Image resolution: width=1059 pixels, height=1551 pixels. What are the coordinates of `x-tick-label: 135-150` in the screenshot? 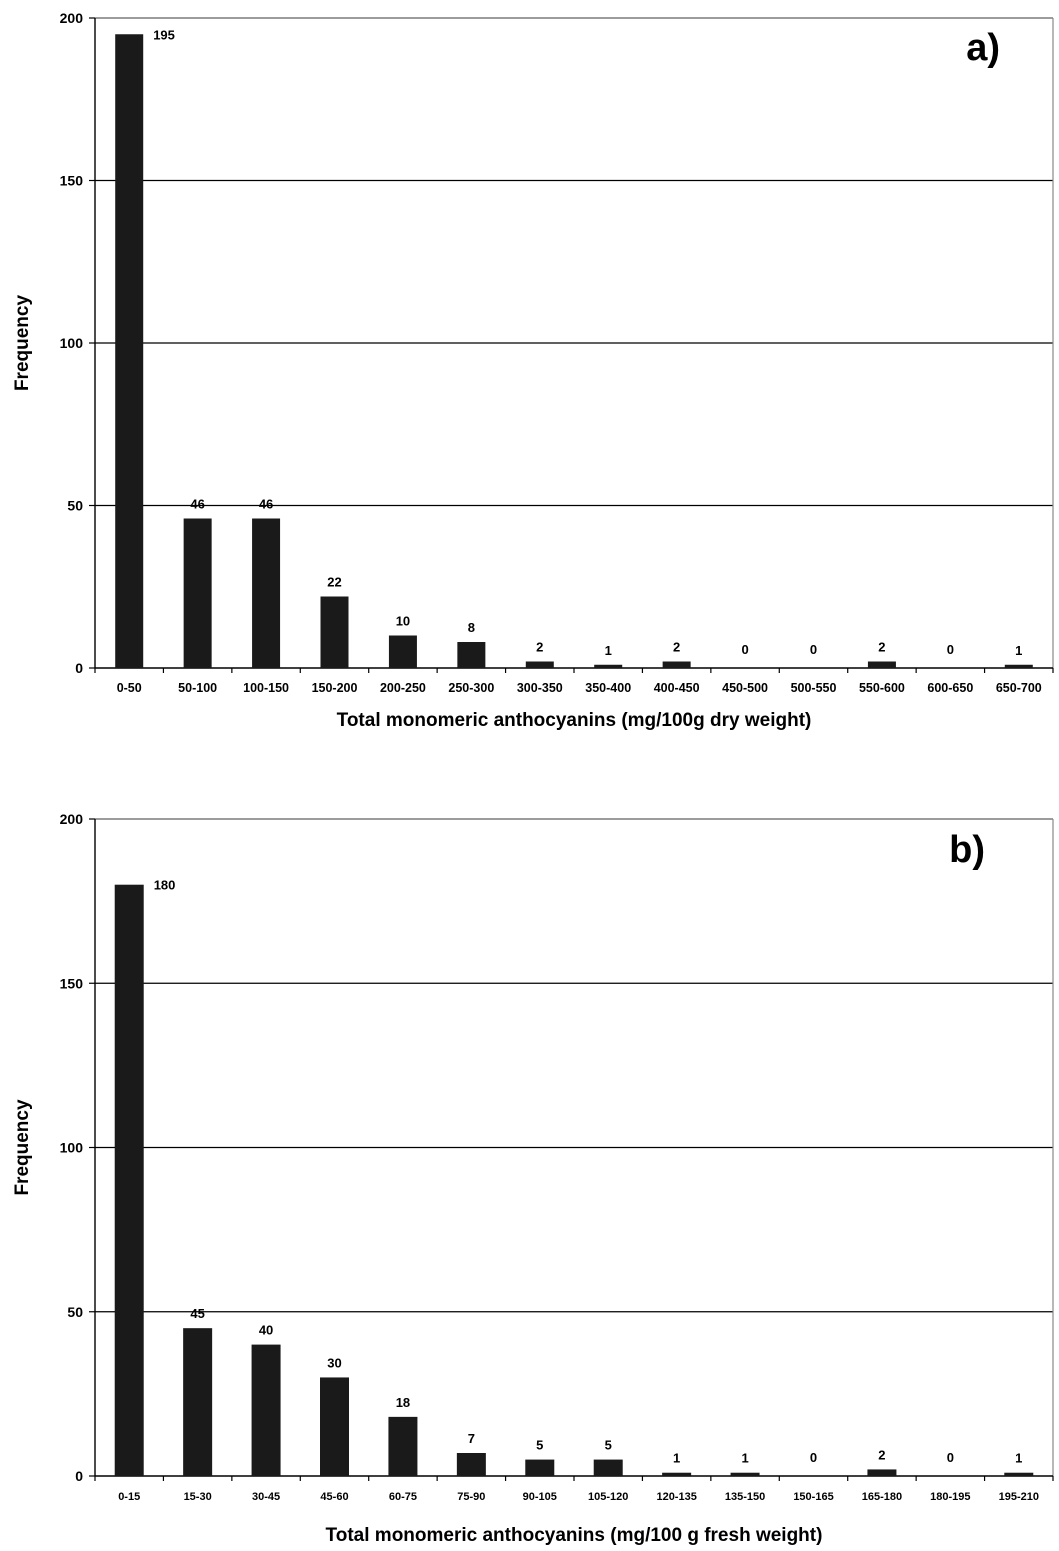 It's located at (745, 1497).